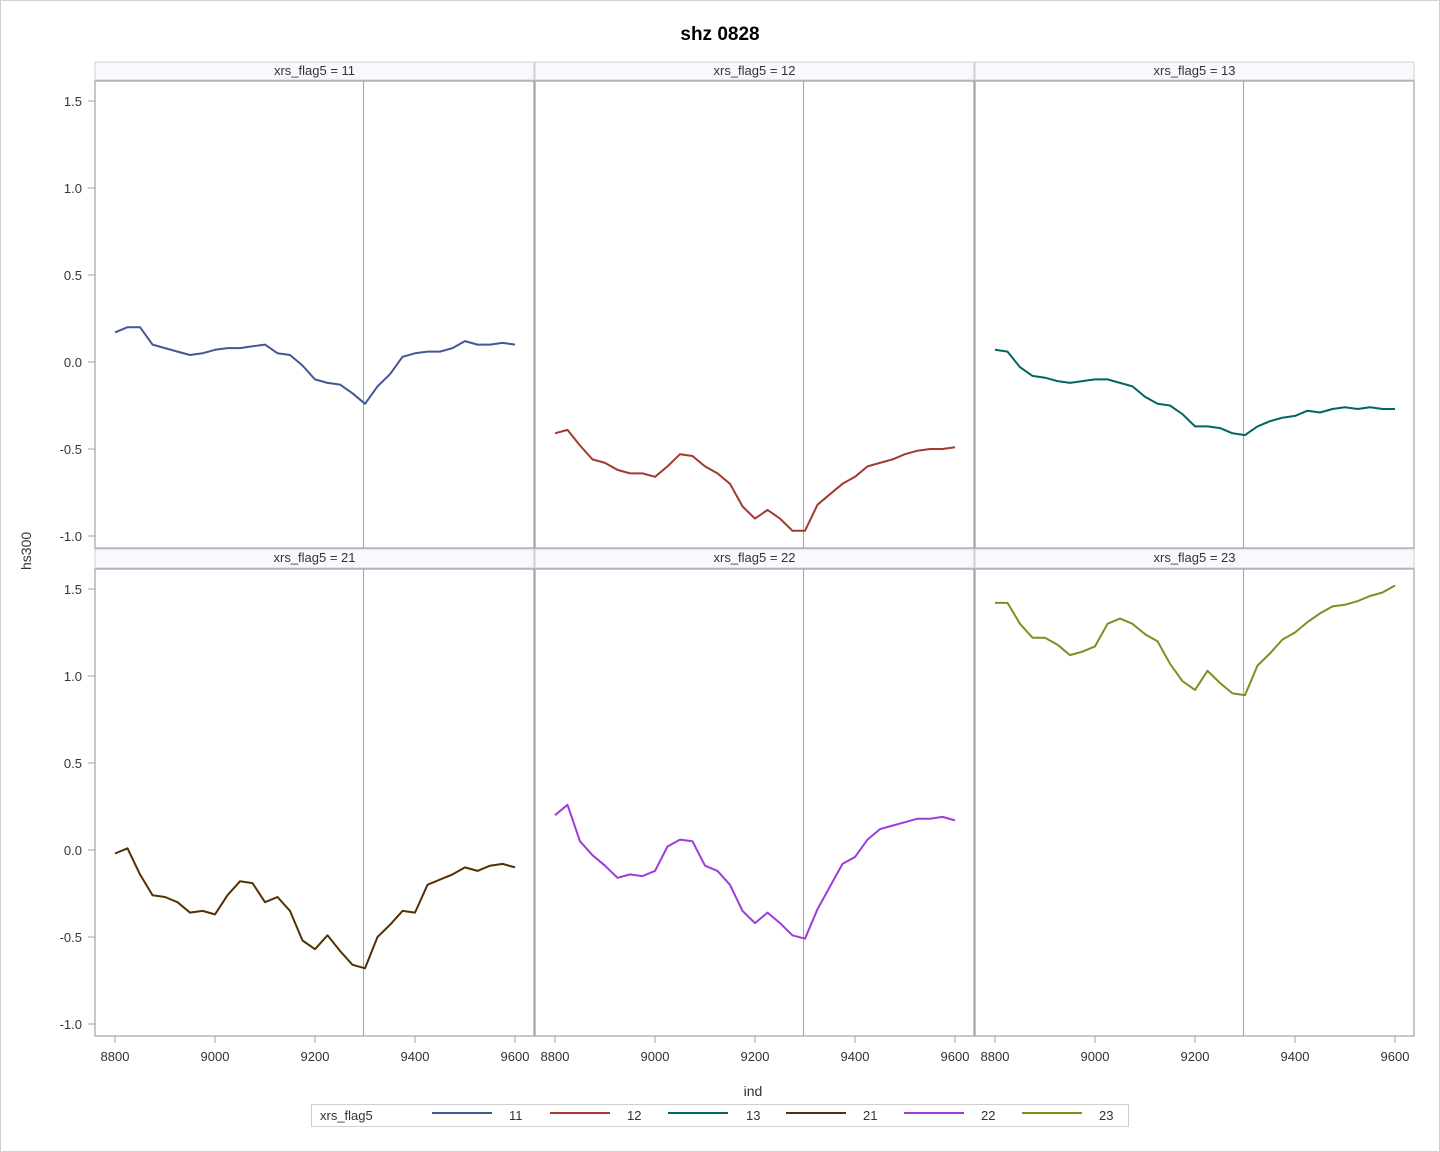 The image size is (1440, 1152). What do you see at coordinates (870, 1115) in the screenshot?
I see `legend-label-21: 21` at bounding box center [870, 1115].